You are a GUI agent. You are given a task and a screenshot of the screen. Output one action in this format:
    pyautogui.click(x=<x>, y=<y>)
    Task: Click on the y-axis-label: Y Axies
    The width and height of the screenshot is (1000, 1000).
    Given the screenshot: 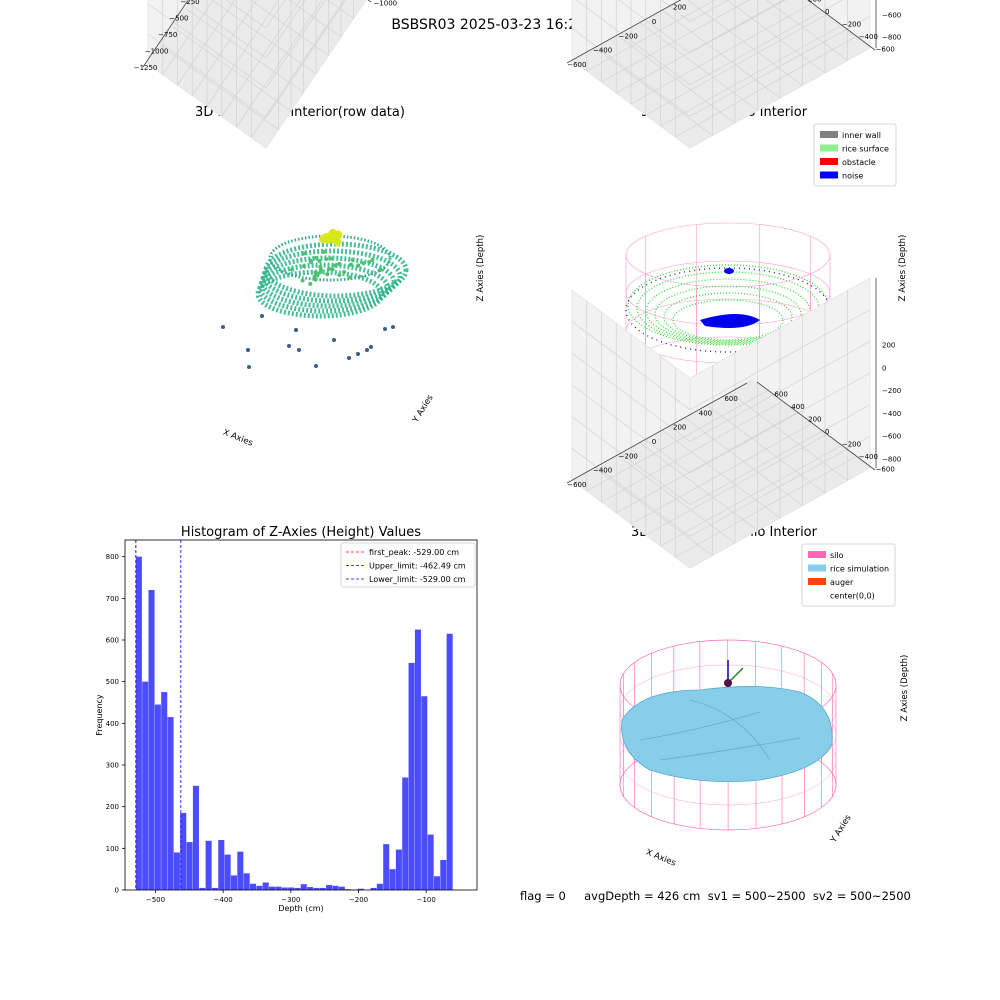 What is the action you would take?
    pyautogui.click(x=841, y=829)
    